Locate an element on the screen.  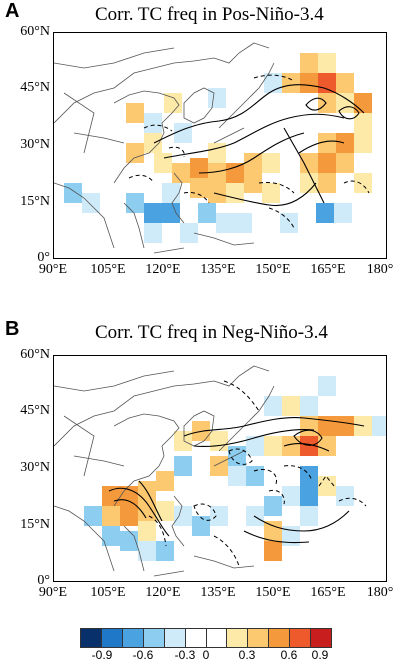
panel-b-ytick-45: 45°N is located at coordinates (35, 410).